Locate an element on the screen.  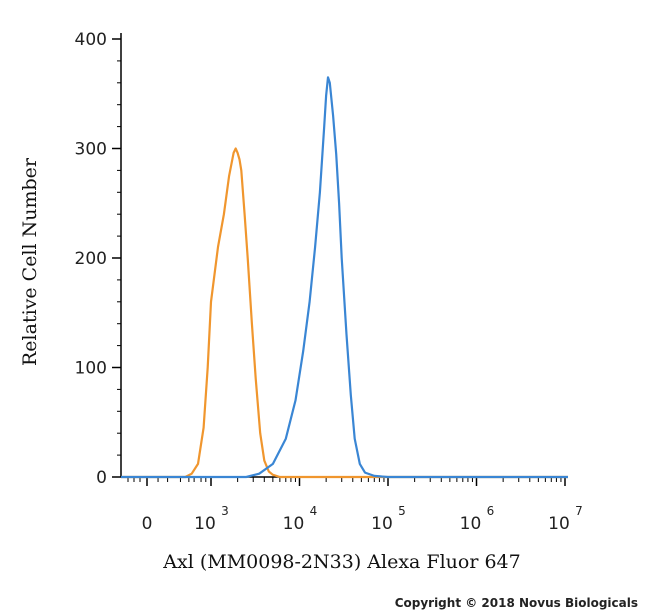
x-axis-label: Axl (MM0098-2N33) Alexa Fluor 647 is located at coordinates (341, 562).